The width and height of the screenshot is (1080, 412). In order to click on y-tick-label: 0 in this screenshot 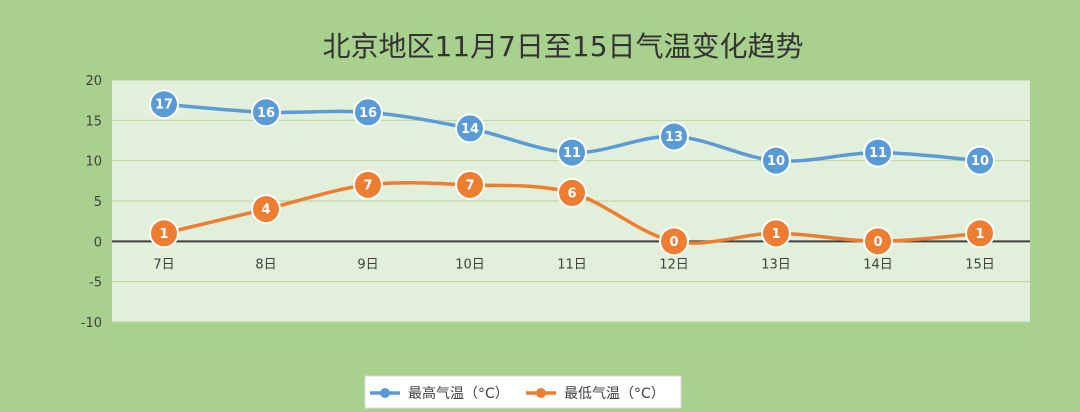, I will do `click(98, 242)`.